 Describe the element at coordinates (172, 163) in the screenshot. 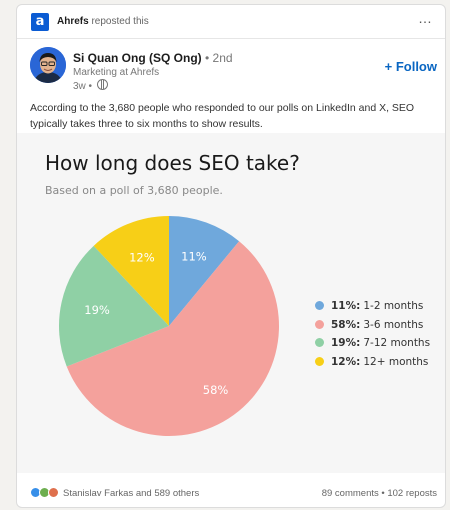

I see `chart-title: How long does SEO take?` at that location.